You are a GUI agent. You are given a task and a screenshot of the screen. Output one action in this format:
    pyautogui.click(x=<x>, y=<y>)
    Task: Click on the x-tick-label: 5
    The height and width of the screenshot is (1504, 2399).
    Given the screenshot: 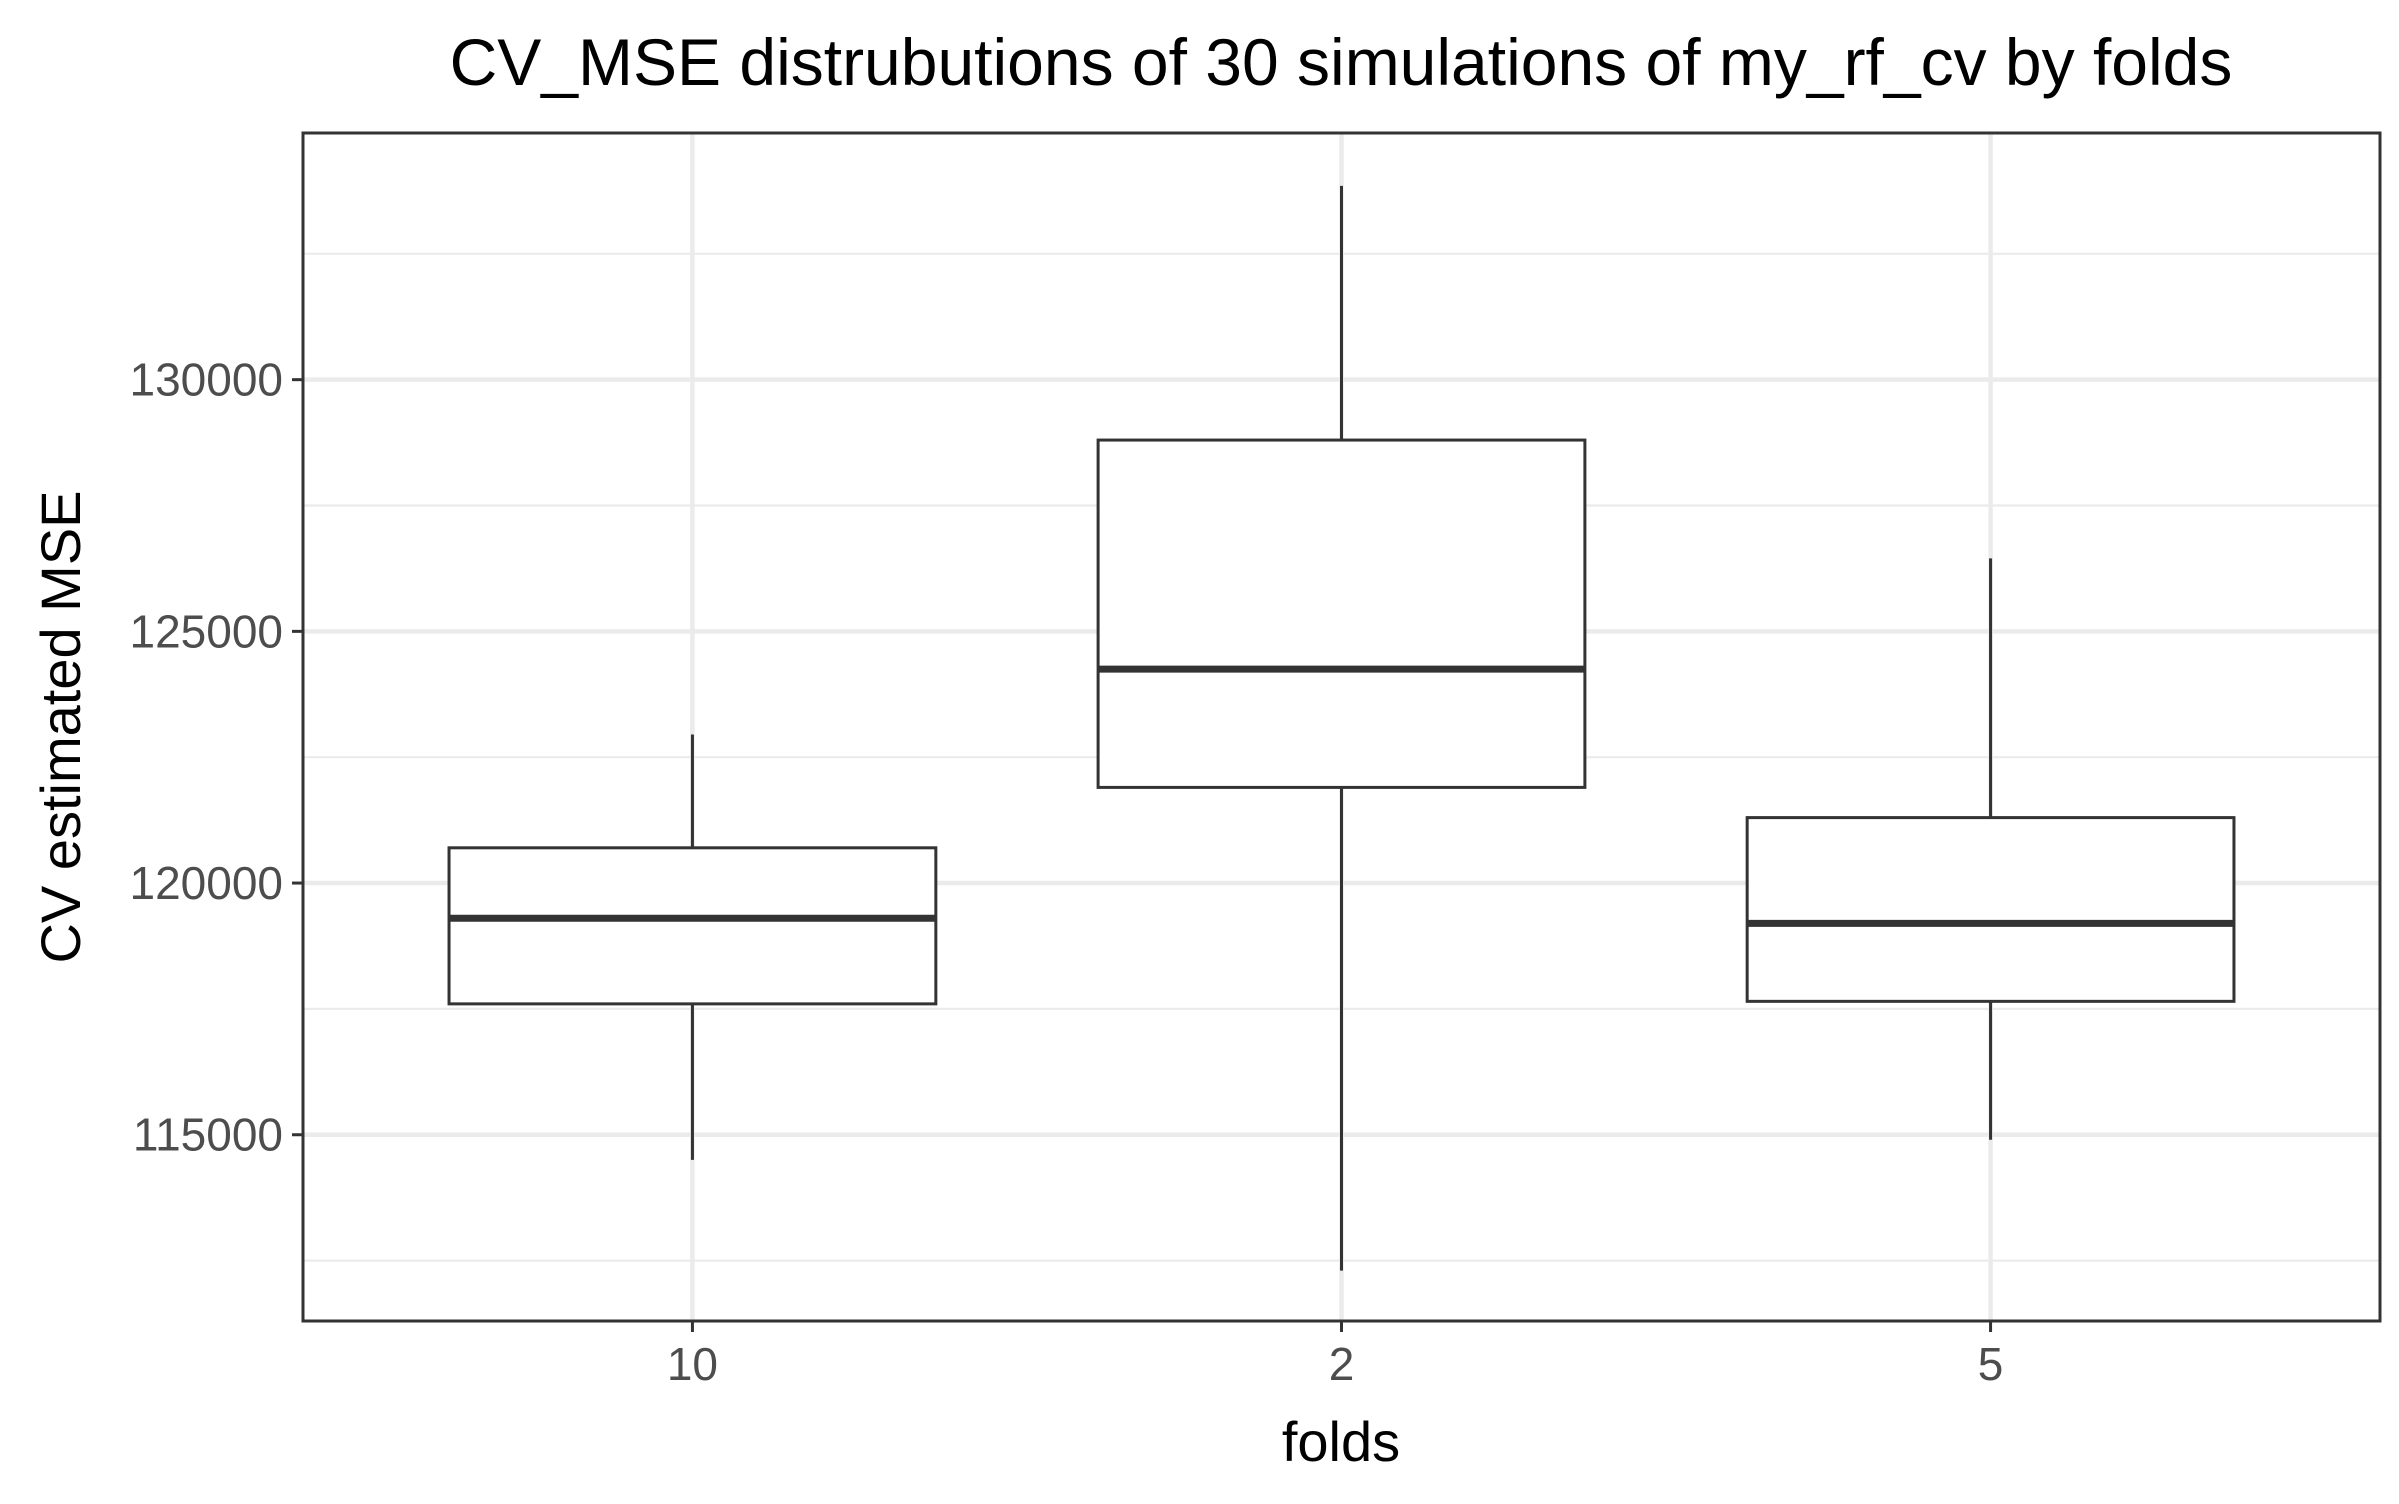 What is the action you would take?
    pyautogui.click(x=1991, y=1364)
    